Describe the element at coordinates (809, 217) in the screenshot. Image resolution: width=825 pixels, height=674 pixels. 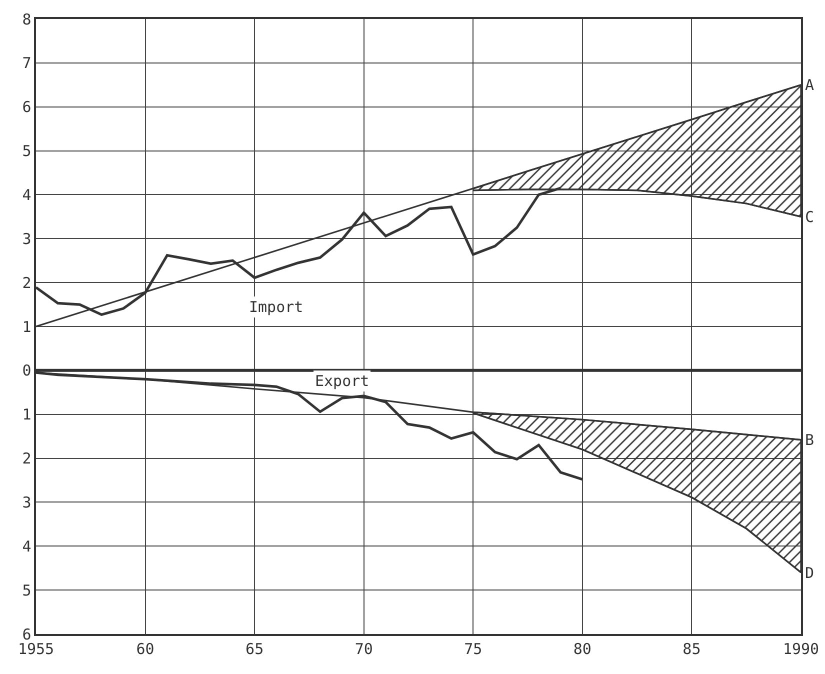
I see `series-label: C` at that location.